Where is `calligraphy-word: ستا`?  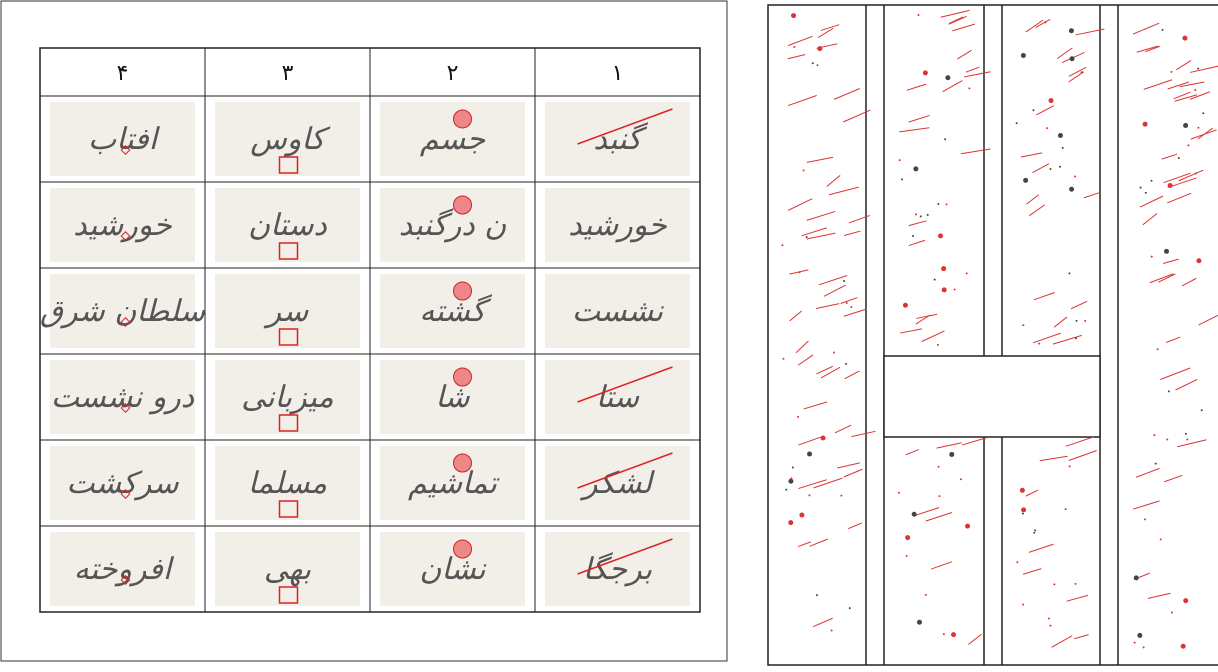
calligraphy-word: ستا is located at coordinates (618, 397).